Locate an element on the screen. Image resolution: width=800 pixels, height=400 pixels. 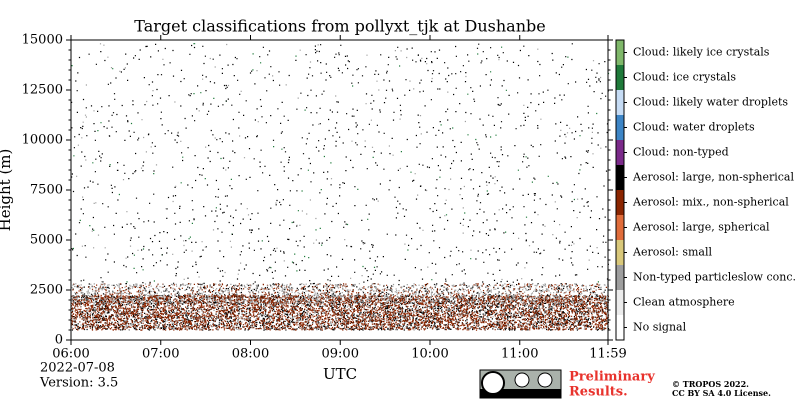
classification-pixels is located at coordinates (340, 307).